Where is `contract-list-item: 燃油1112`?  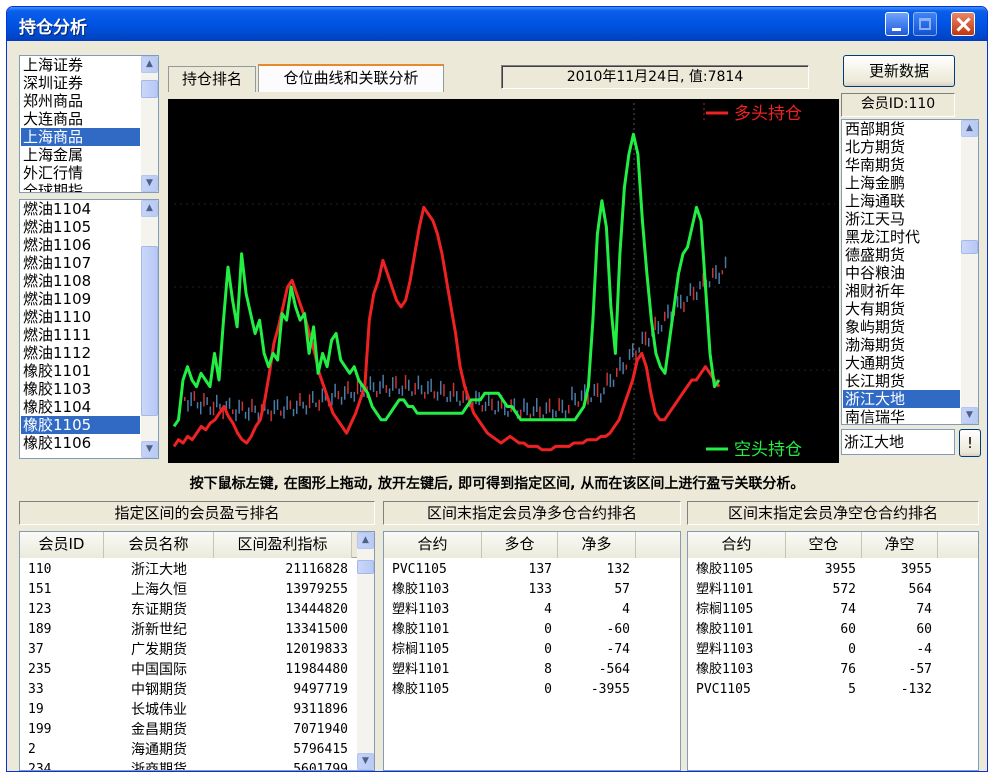
contract-list-item: 燃油1112 is located at coordinates (57, 353).